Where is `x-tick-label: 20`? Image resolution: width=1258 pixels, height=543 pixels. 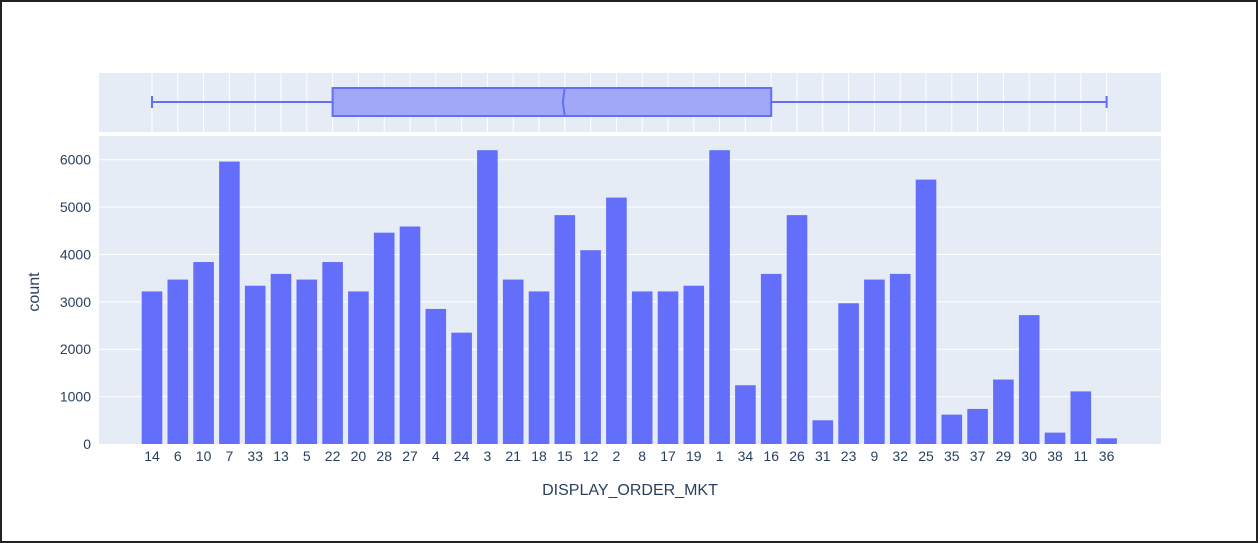 x-tick-label: 20 is located at coordinates (359, 456).